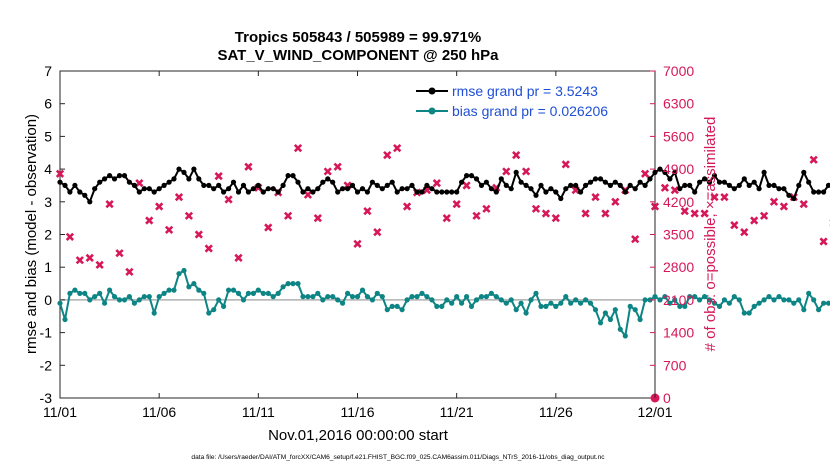 The image size is (830, 470). What do you see at coordinates (678, 169) in the screenshot?
I see `y-right-tick-label: 4900` at bounding box center [678, 169].